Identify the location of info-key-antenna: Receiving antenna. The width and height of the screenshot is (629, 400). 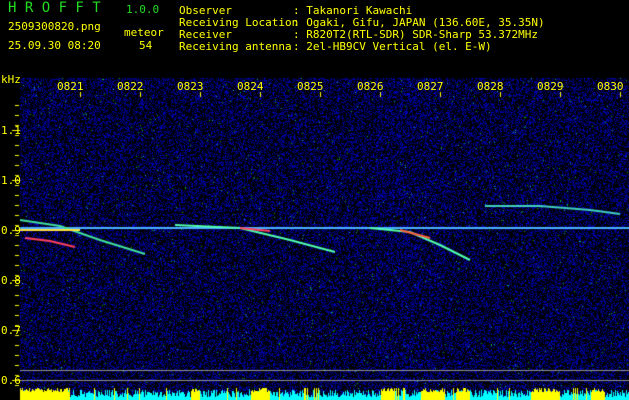
(235, 46).